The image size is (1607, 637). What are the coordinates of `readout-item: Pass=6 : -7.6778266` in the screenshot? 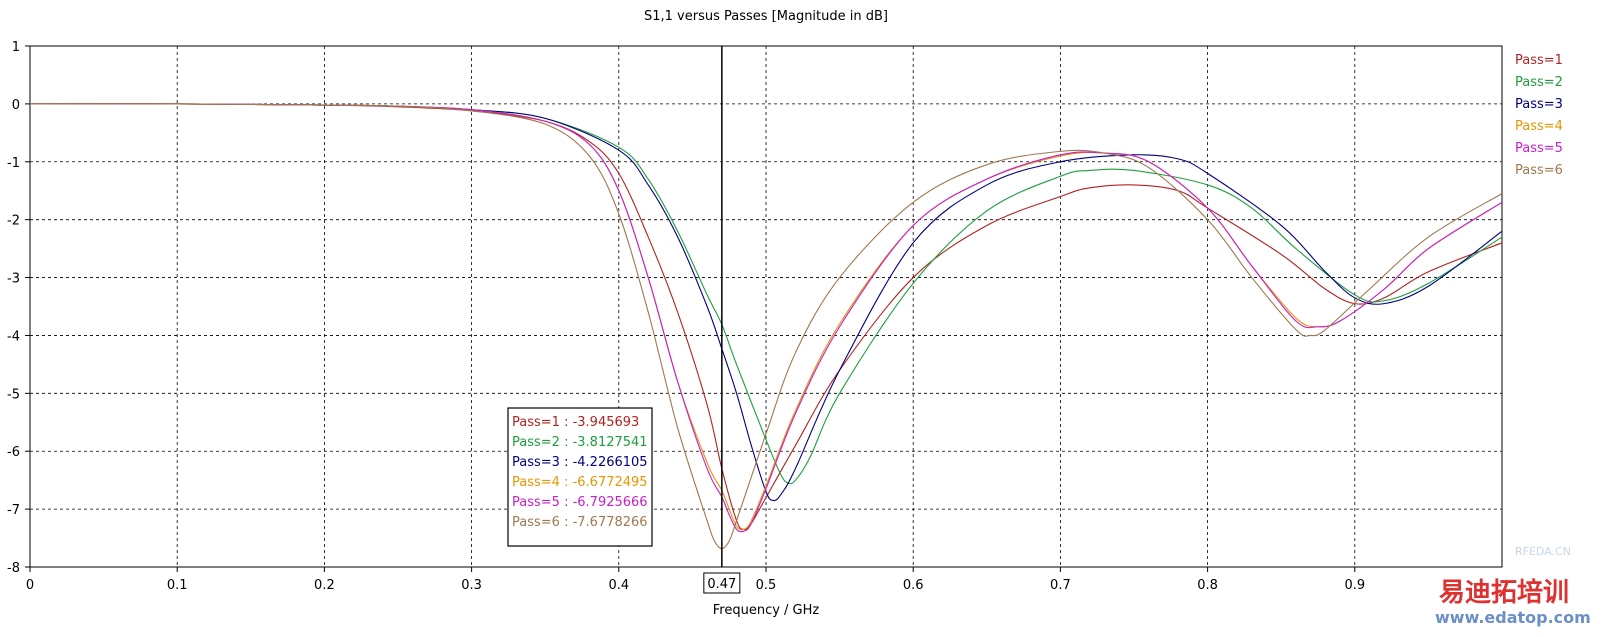 It's located at (580, 522).